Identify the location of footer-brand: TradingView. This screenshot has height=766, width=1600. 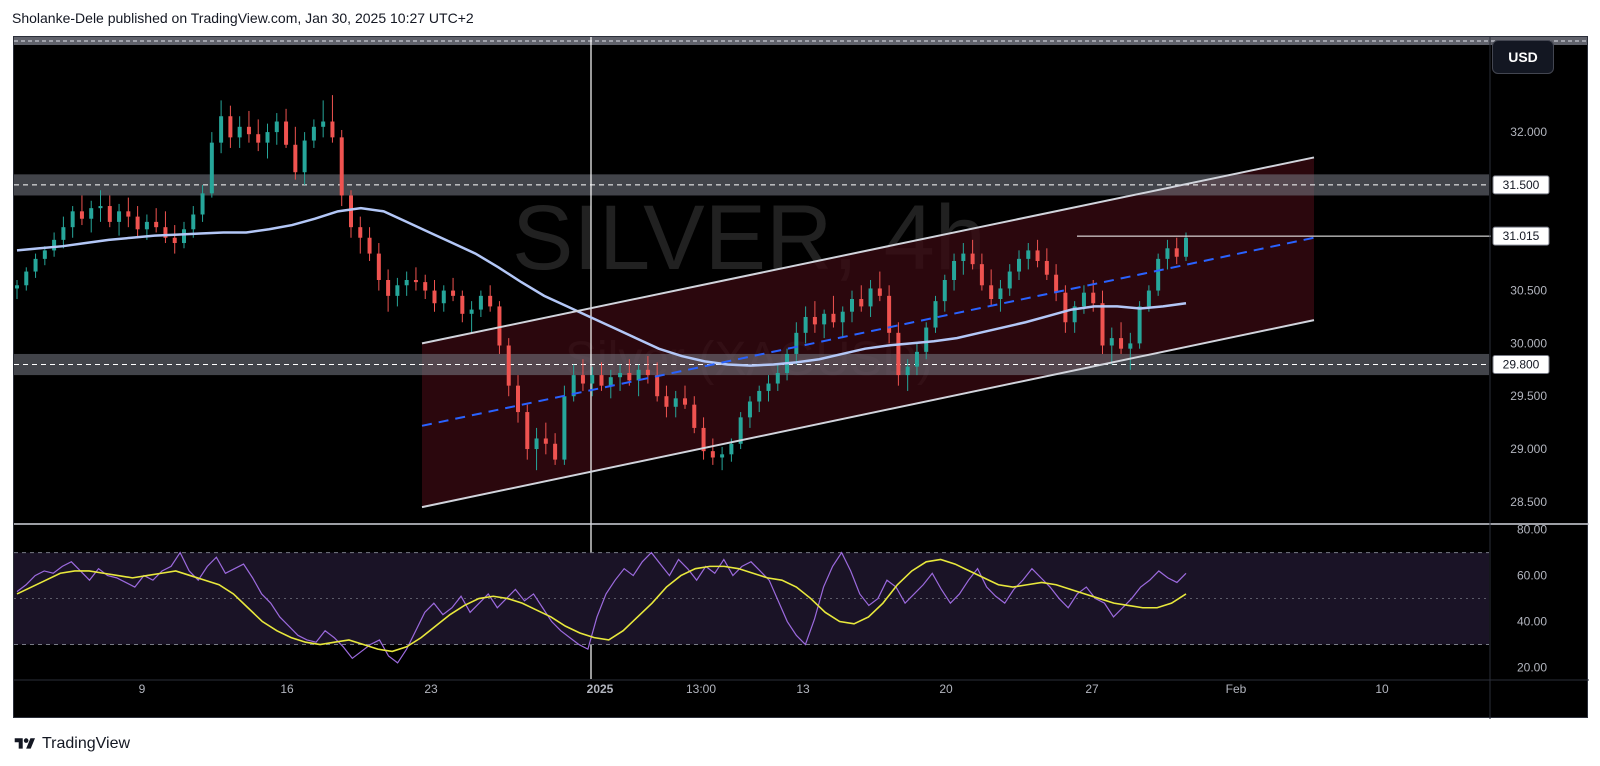
(86, 743).